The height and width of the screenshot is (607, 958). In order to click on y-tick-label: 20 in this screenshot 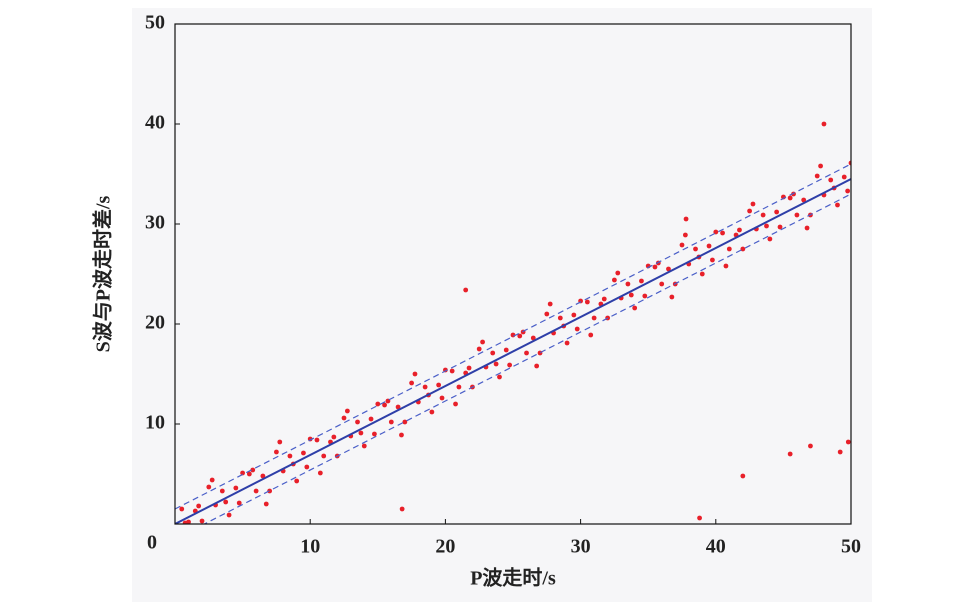, I will do `click(155, 323)`.